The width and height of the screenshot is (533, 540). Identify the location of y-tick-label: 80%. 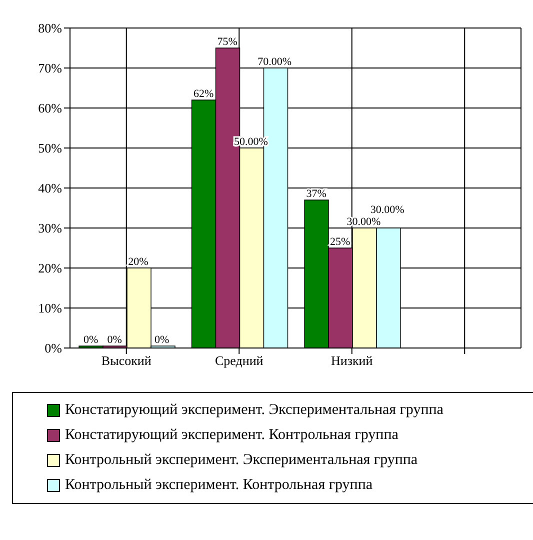
(50, 28).